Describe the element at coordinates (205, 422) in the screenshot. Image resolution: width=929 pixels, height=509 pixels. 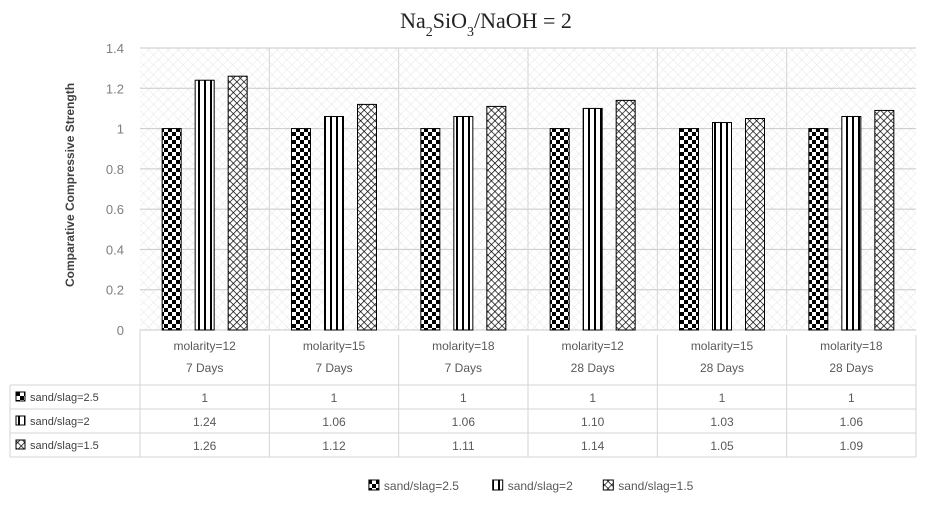
I see `data-label: 1.24` at that location.